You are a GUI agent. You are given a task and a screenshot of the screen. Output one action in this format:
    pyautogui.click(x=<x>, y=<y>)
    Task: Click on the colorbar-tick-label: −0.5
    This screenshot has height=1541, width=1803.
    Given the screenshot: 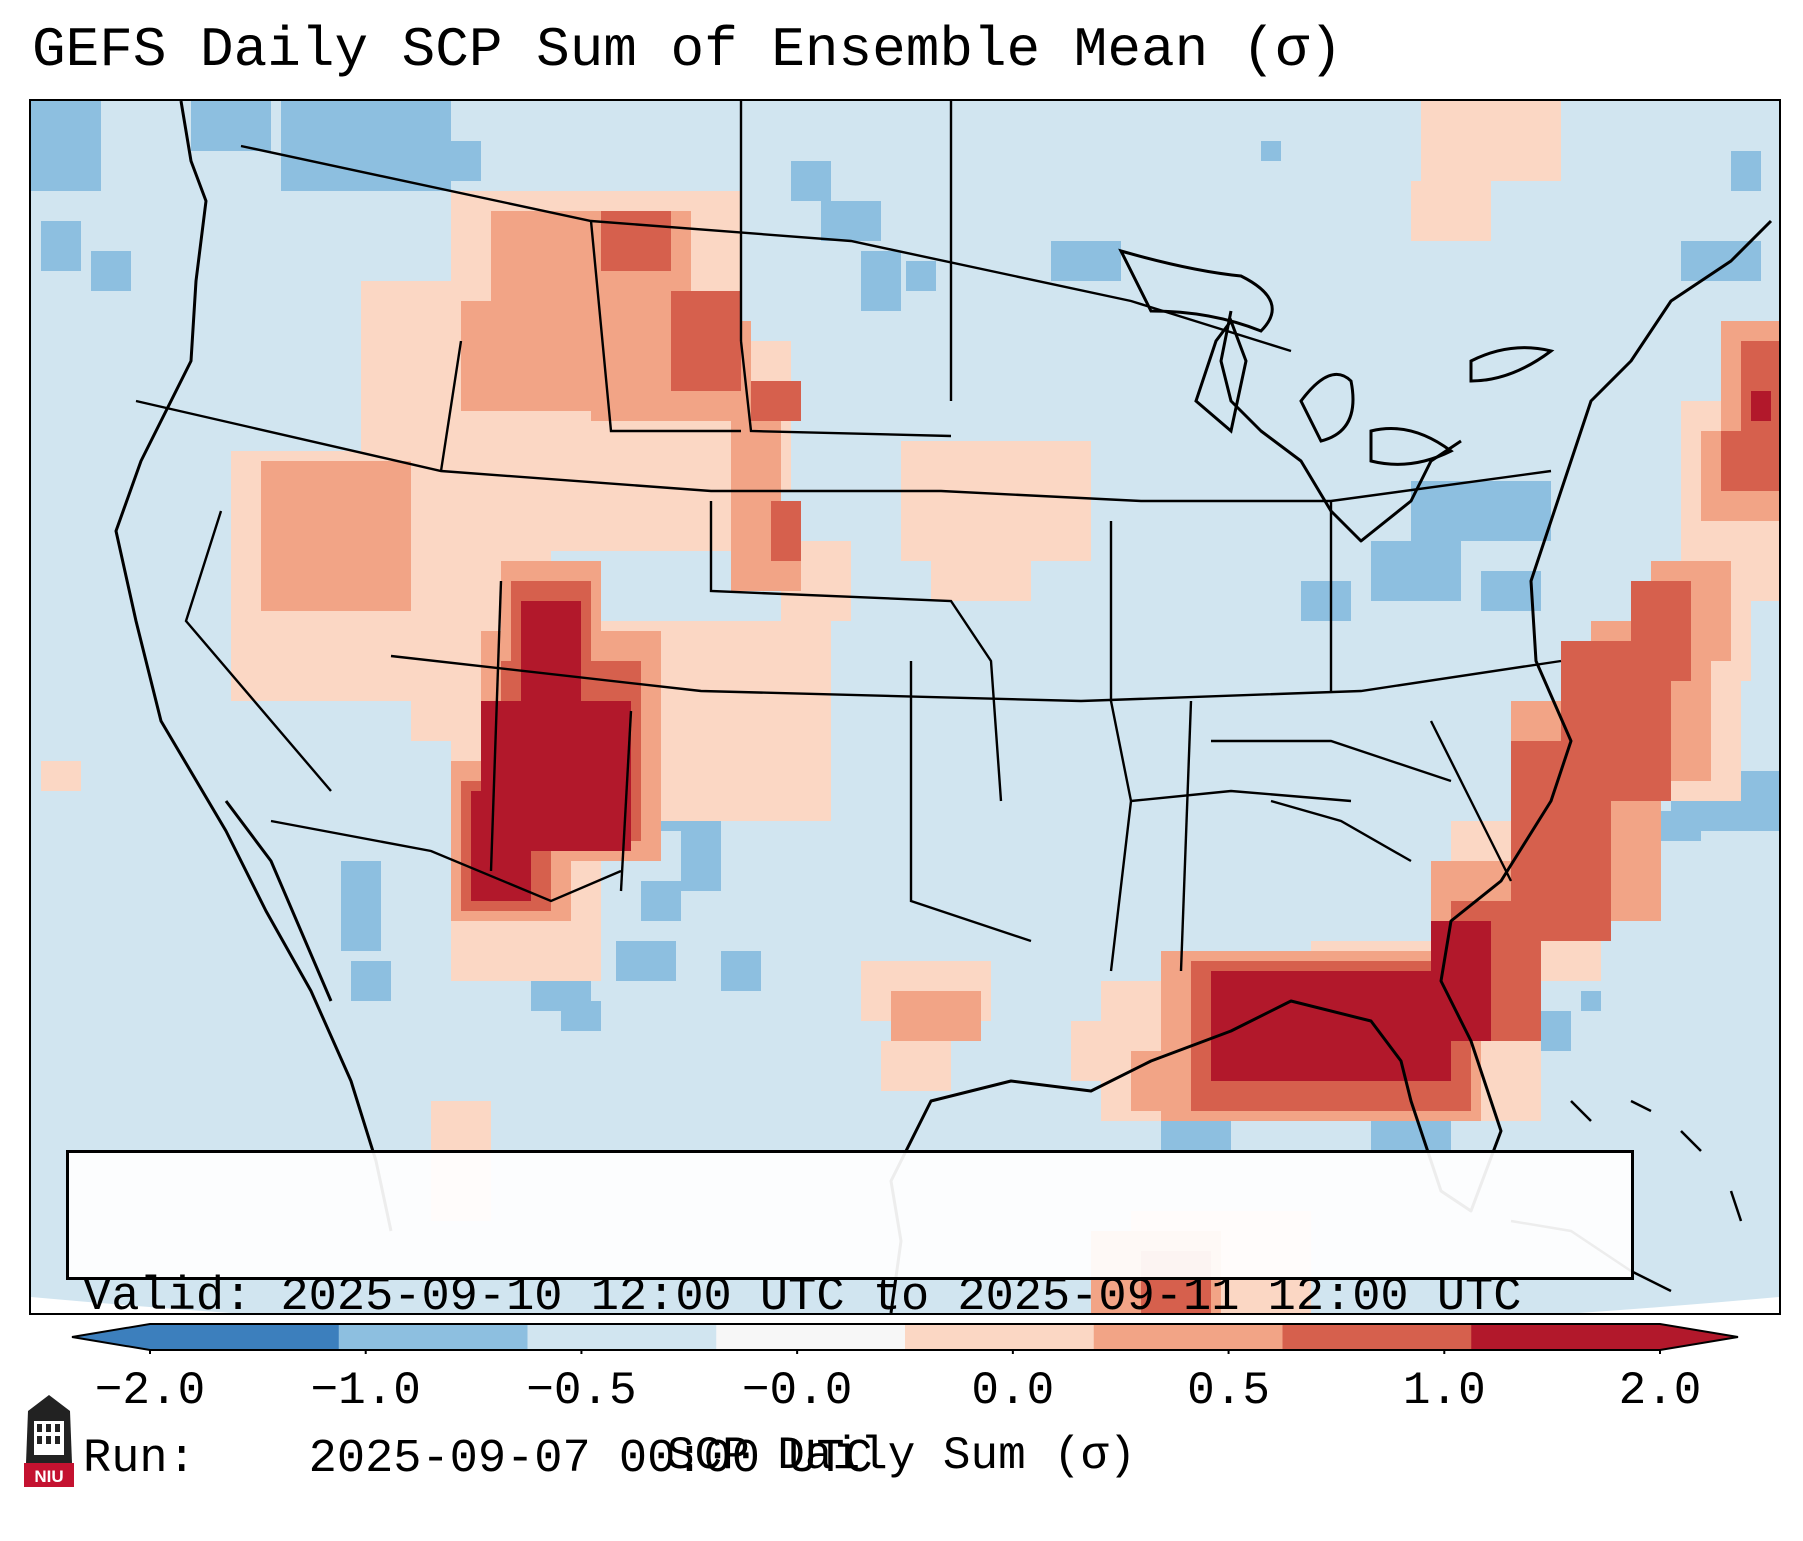 What is the action you would take?
    pyautogui.click(x=581, y=1391)
    